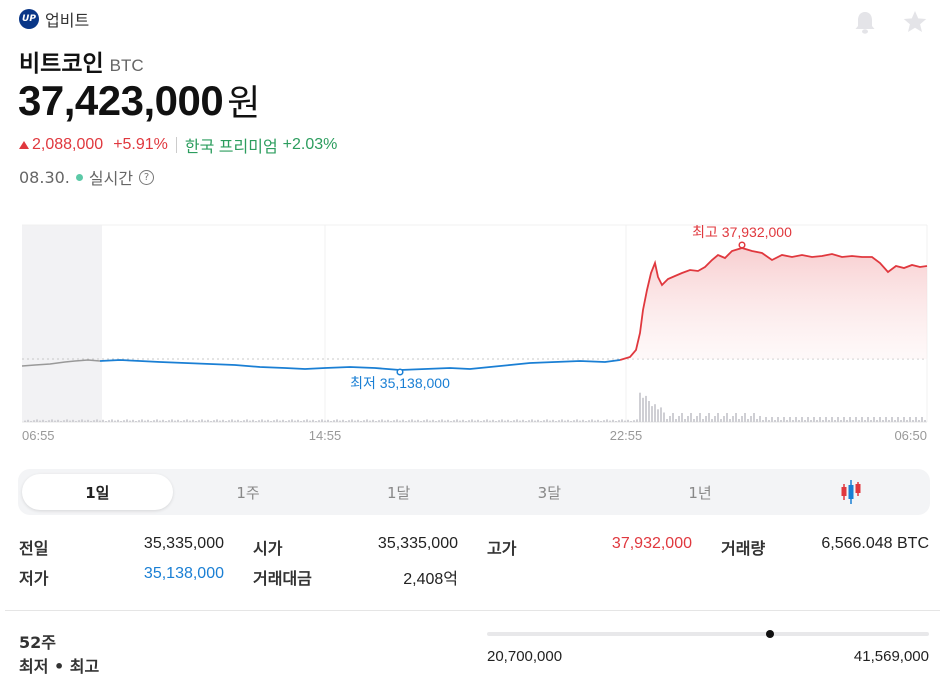  Describe the element at coordinates (59, 655) in the screenshot. I see `week52-label: 52주 최저 • 최고` at that location.